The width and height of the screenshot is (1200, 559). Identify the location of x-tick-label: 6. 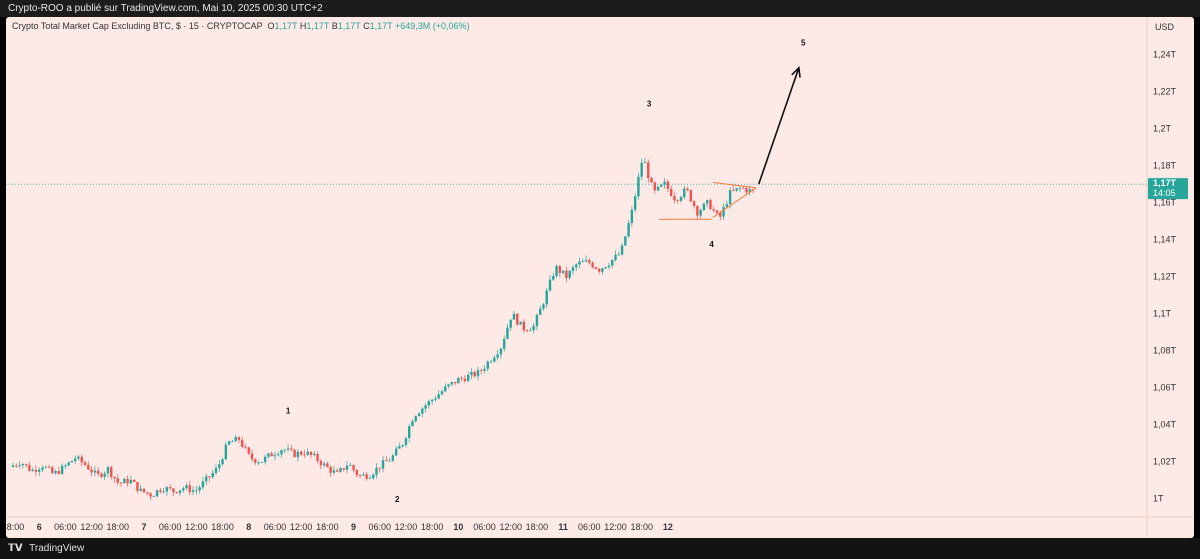
(39, 527).